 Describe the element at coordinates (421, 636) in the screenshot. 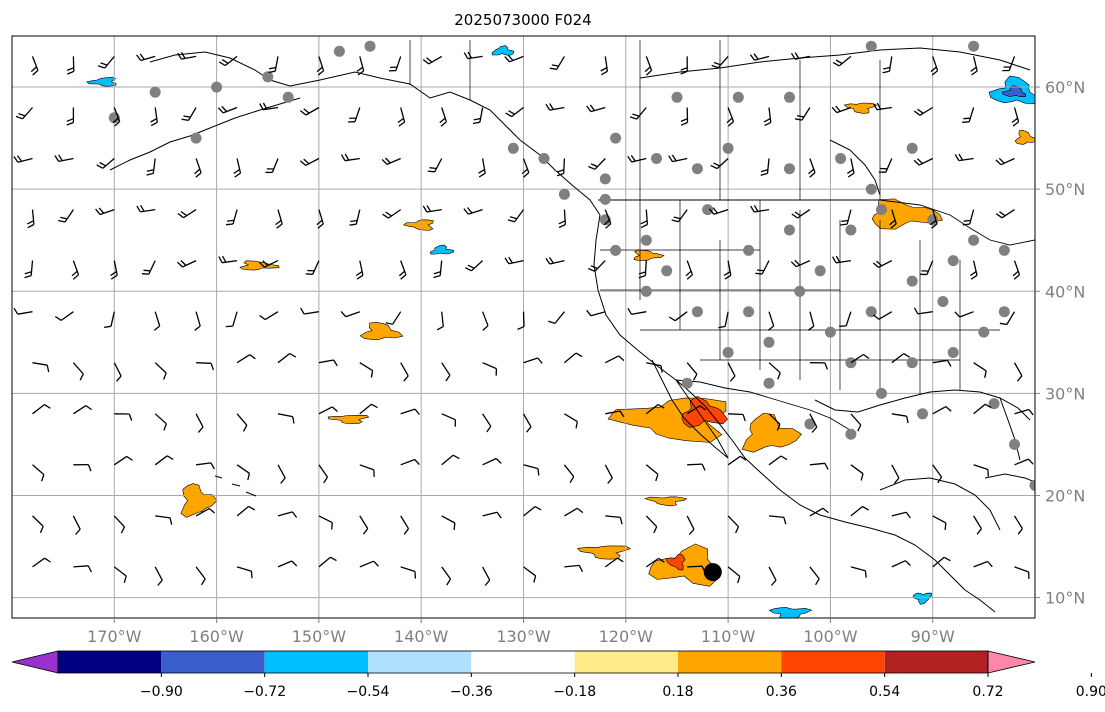

I see `longitude-tick-label: 140°W` at that location.